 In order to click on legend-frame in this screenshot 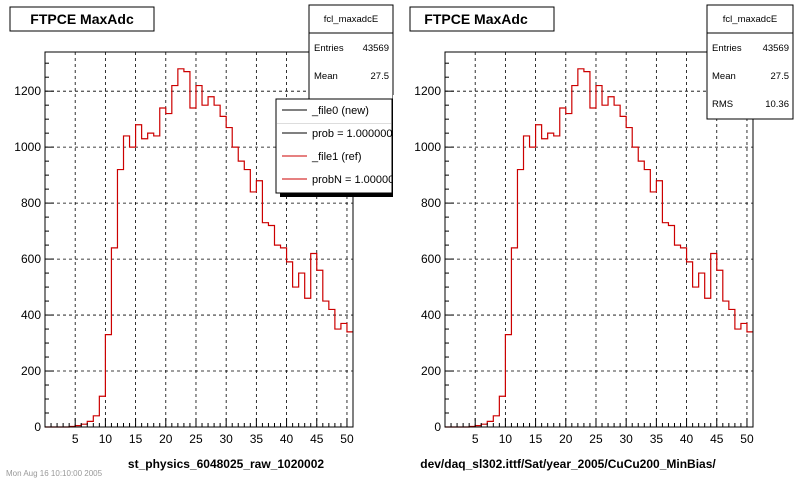, I will do `click(334, 146)`.